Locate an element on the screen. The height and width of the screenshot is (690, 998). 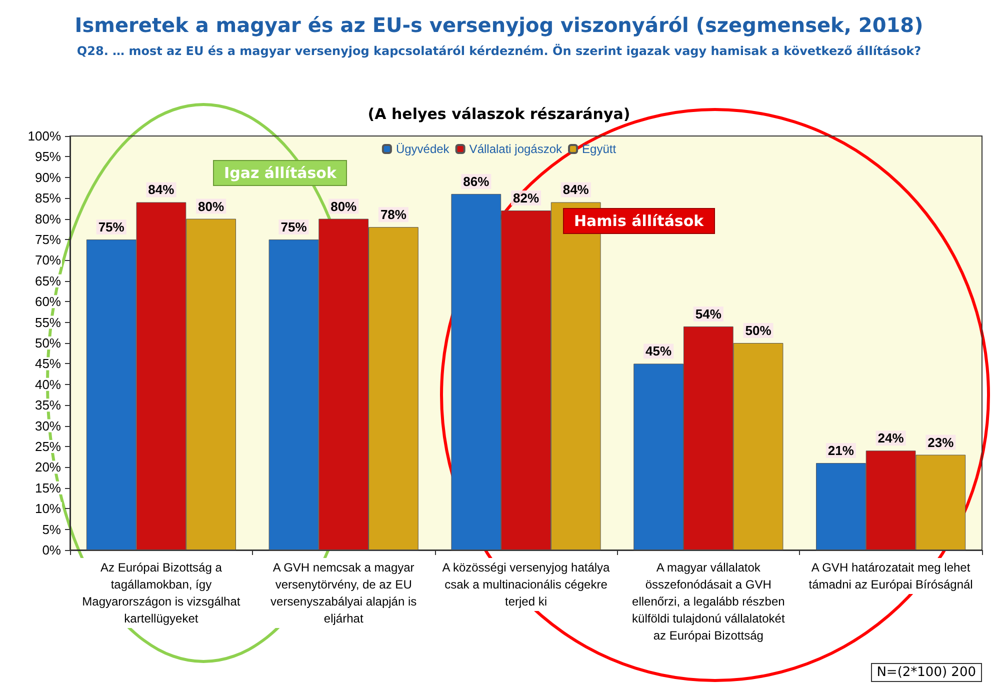
y-tick-label: 45% is located at coordinates (48, 364).